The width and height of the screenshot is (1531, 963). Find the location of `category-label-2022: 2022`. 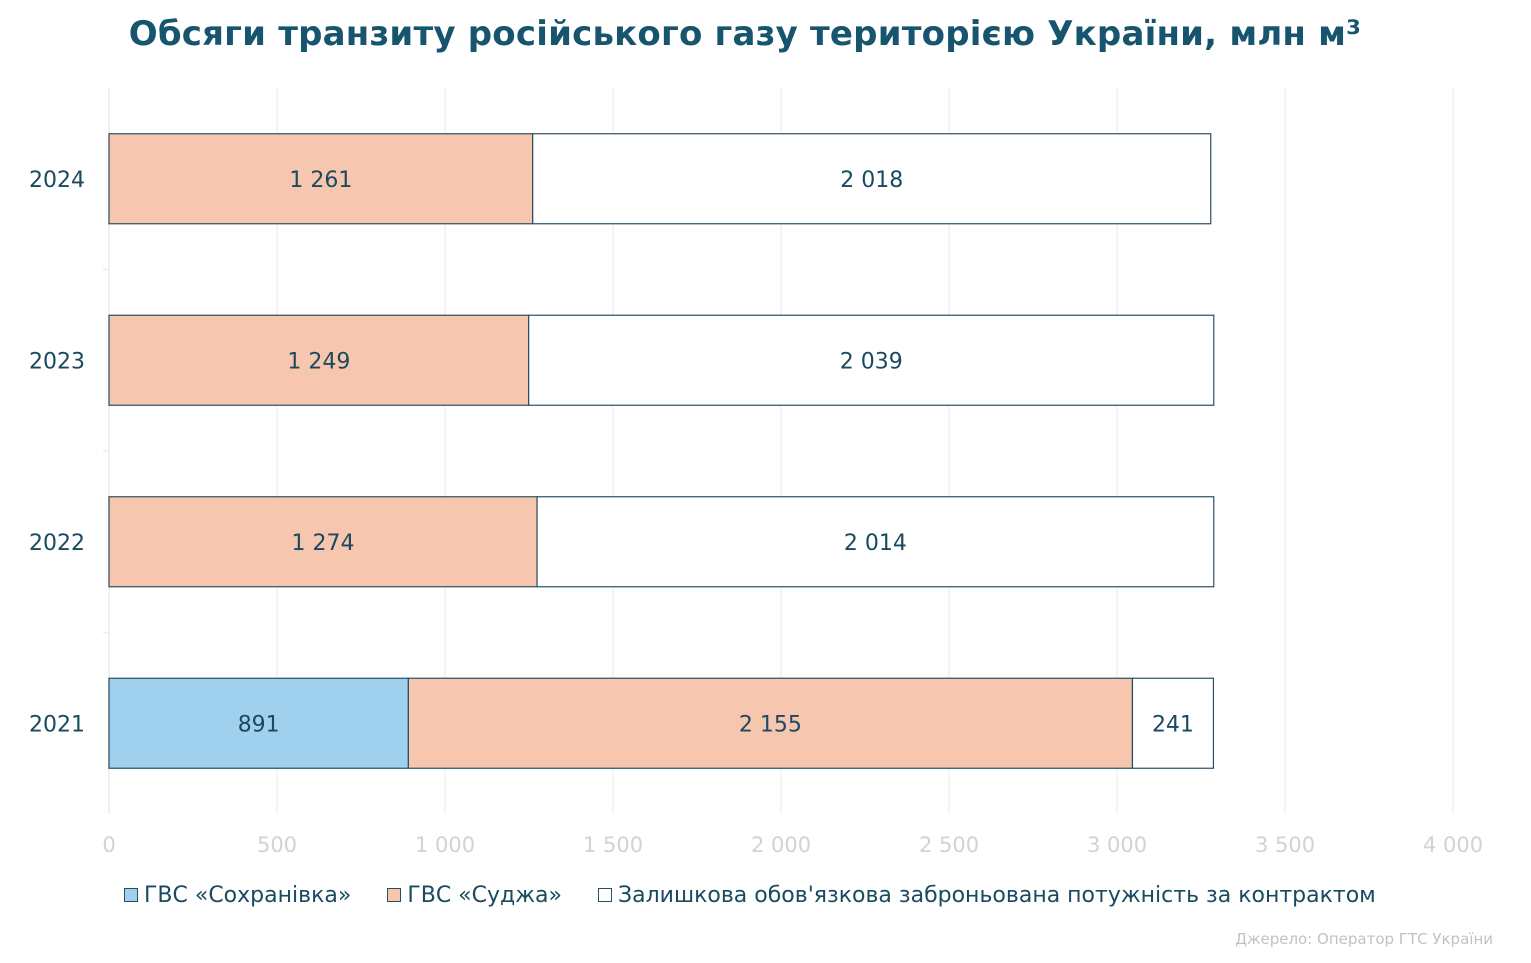

category-label-2022: 2022 is located at coordinates (57, 543).